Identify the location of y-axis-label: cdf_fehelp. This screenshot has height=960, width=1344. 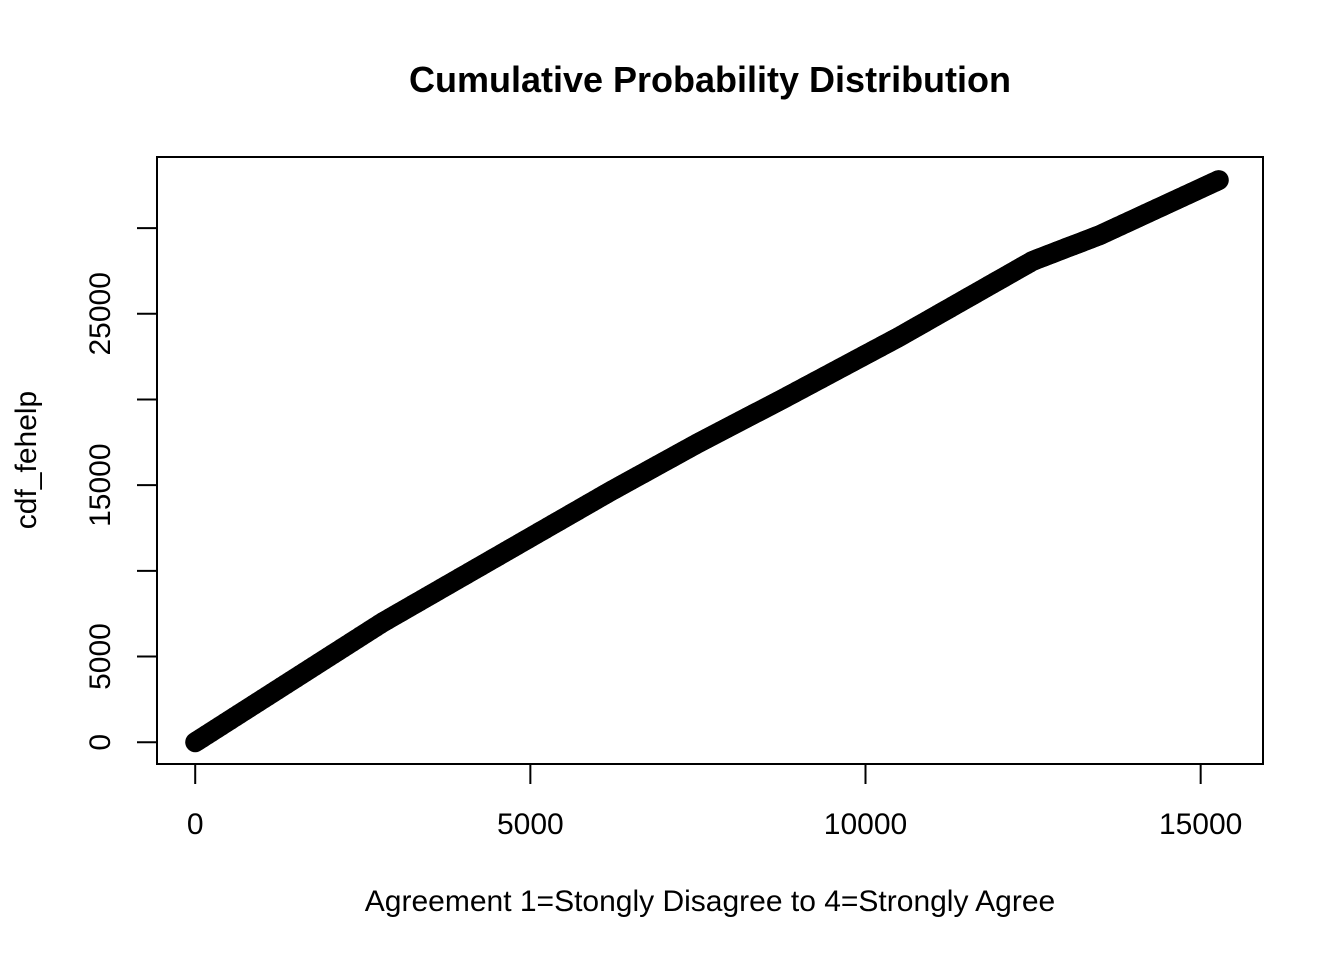
(26, 460).